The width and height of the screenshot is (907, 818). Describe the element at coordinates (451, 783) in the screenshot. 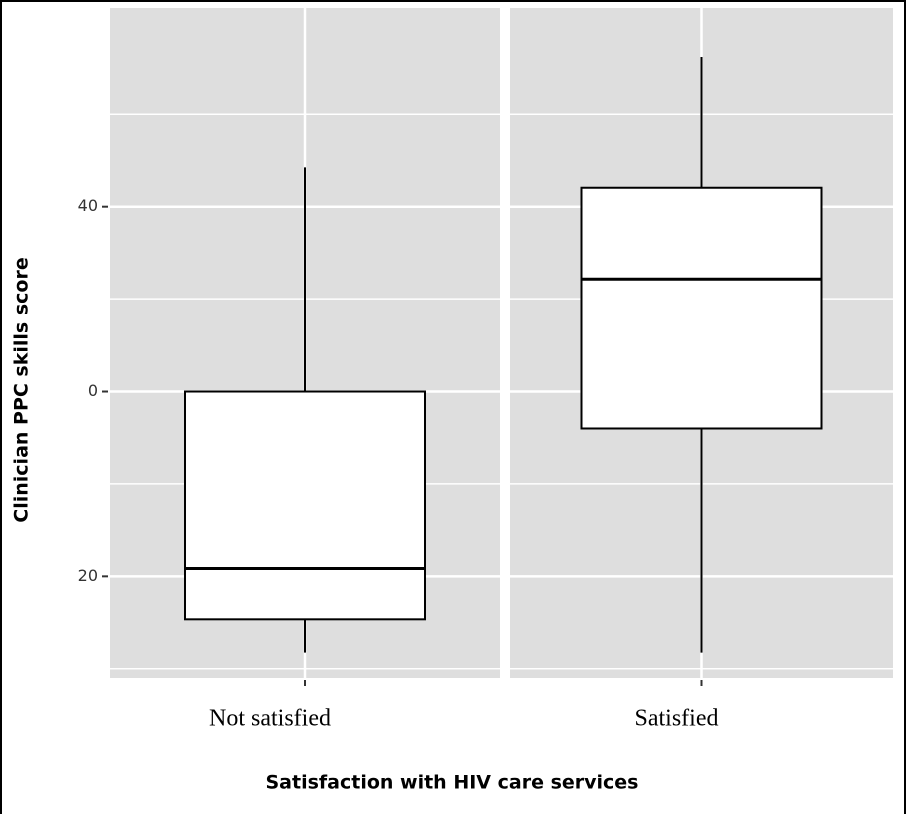

I see `x-axis-title: Satisfaction with HIV care services` at that location.